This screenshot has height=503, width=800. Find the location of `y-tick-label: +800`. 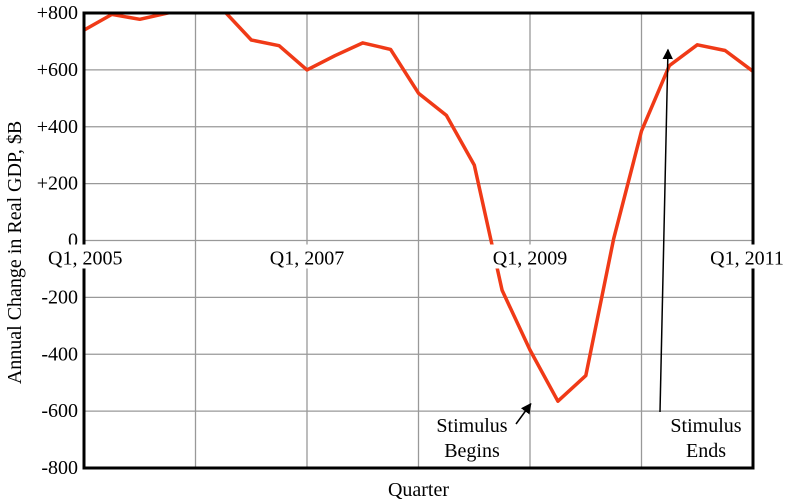

y-tick-label: +800 is located at coordinates (57, 13).